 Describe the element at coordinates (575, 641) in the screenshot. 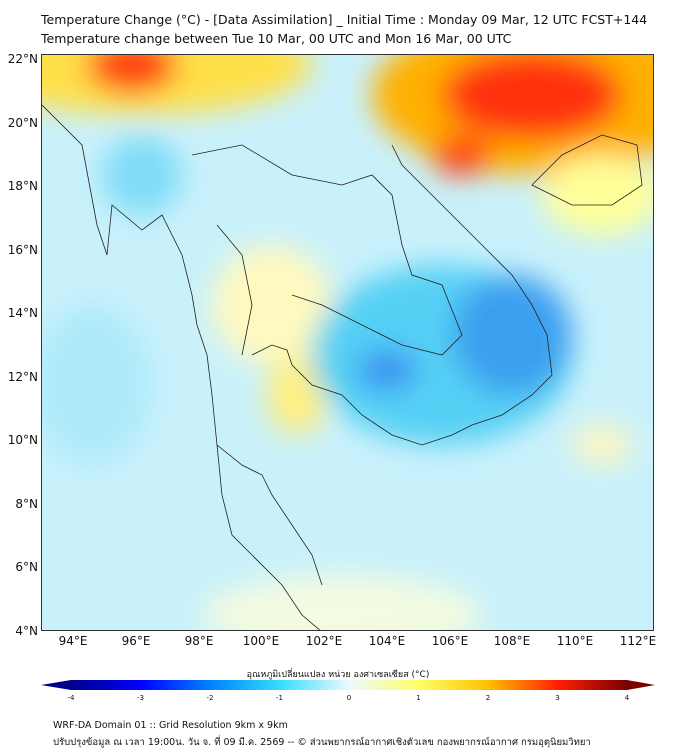

I see `lon-label: 110°E` at that location.